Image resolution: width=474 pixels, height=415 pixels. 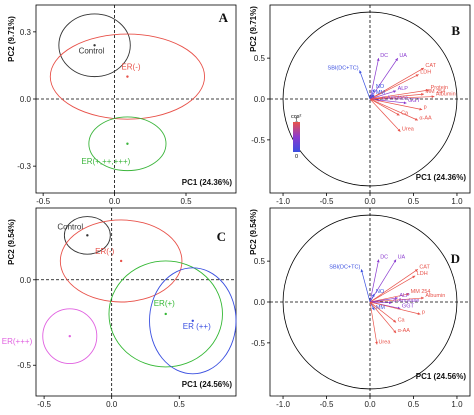 What do you see at coordinates (164, 303) in the screenshot?
I see `group-label: ER(+)` at bounding box center [164, 303].